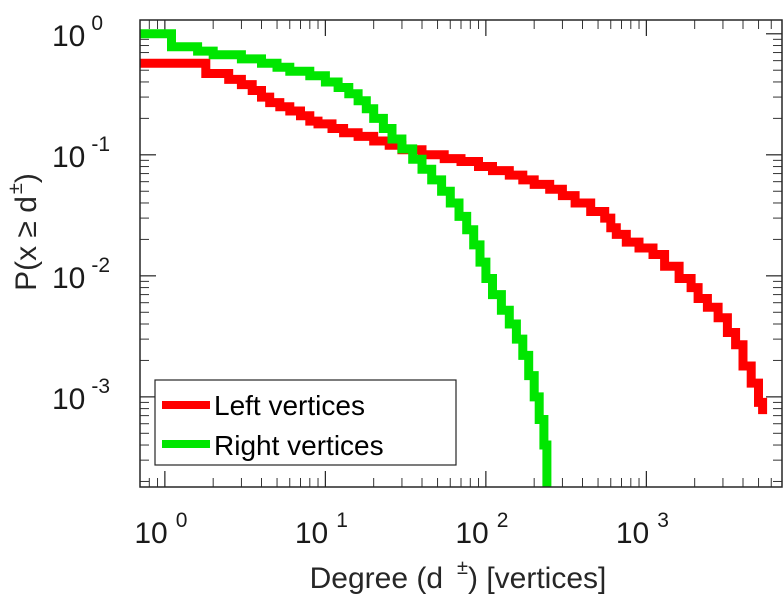 Image resolution: width=784 pixels, height=600 pixels. What do you see at coordinates (160, 529) in the screenshot?
I see `x-tick-label: 10 0` at bounding box center [160, 529].